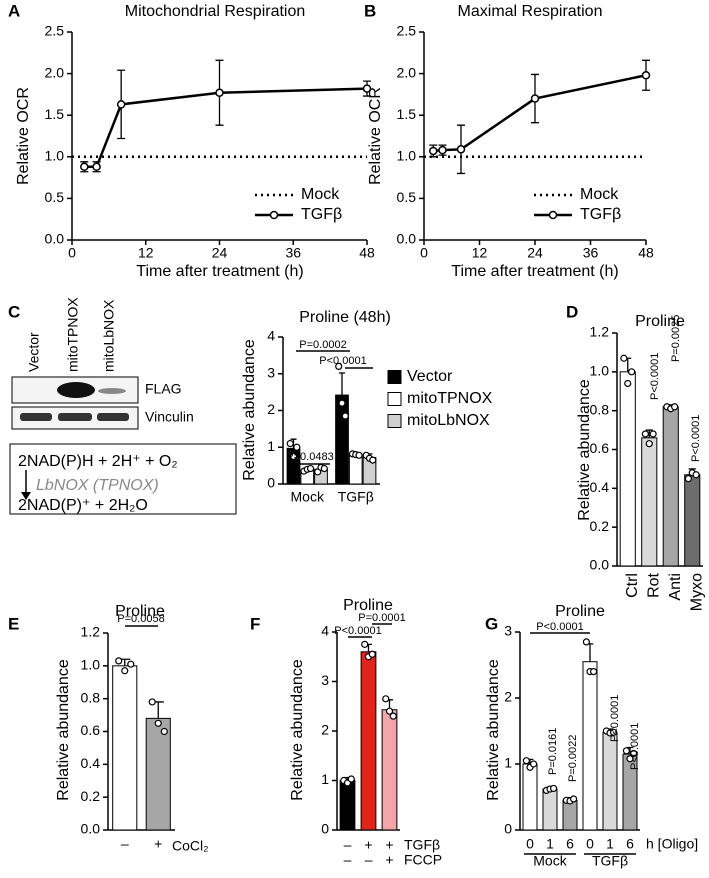  I want to click on annotation: P=0.0022, so click(573, 758).